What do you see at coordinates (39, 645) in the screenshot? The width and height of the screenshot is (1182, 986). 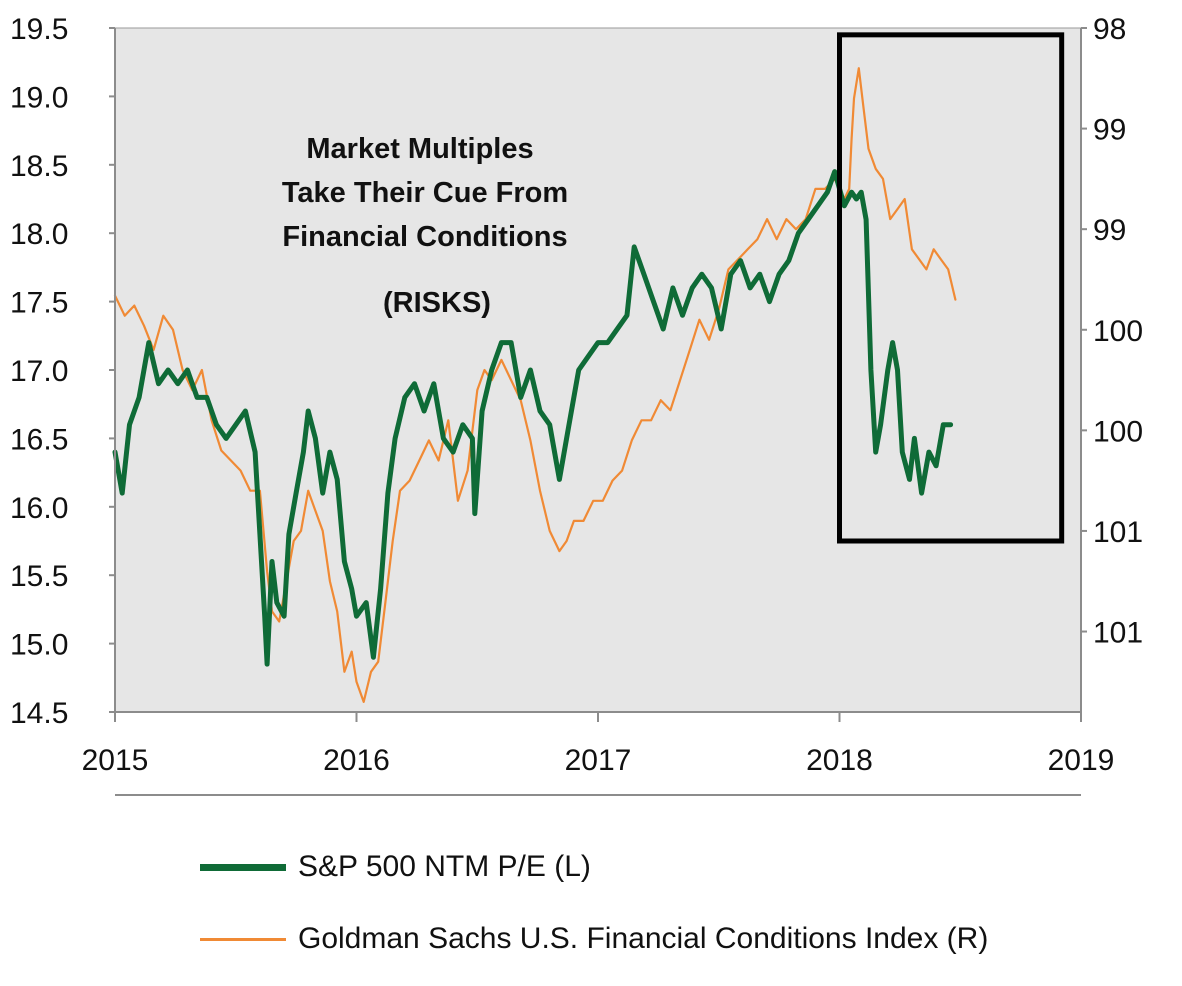 I see `left-tick-label: 15.0` at bounding box center [39, 645].